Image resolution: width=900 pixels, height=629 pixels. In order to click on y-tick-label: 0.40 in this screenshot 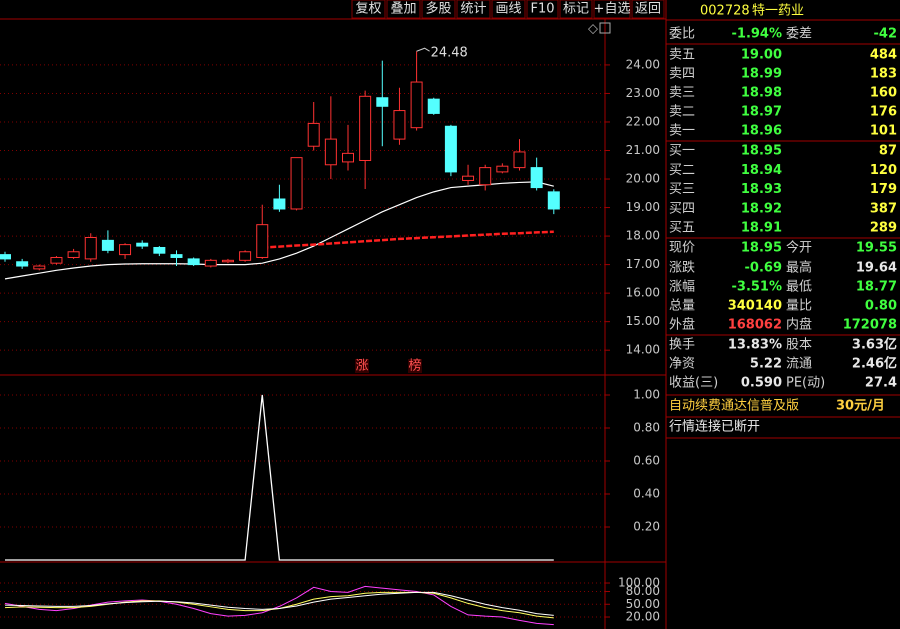, I will do `click(646, 494)`.